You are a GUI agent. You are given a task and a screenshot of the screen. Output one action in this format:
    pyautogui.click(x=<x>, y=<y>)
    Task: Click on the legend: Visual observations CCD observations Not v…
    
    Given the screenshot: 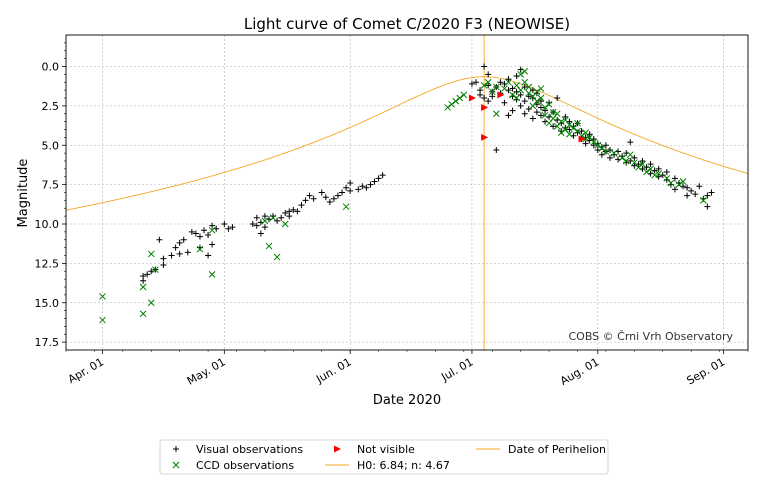 What is the action you would take?
    pyautogui.click(x=384, y=457)
    